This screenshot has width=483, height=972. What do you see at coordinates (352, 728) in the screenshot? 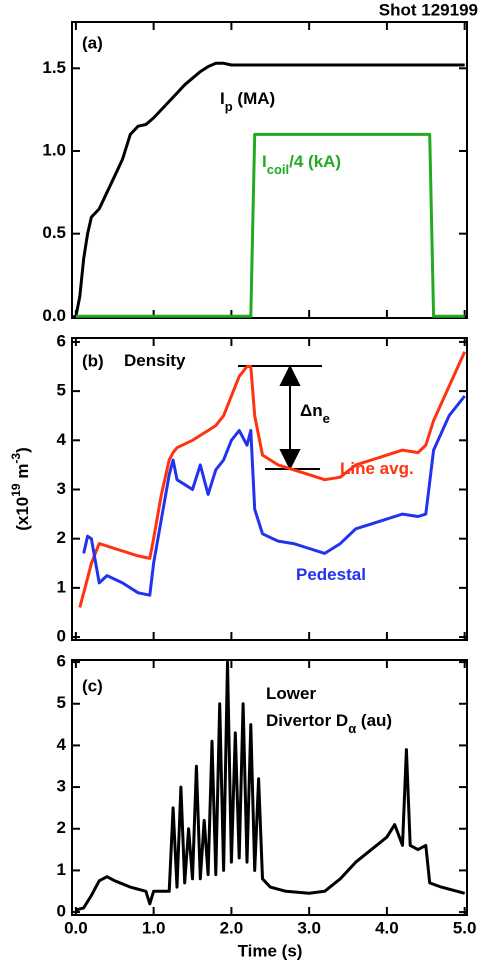
I see `annotation-part: α` at bounding box center [352, 728].